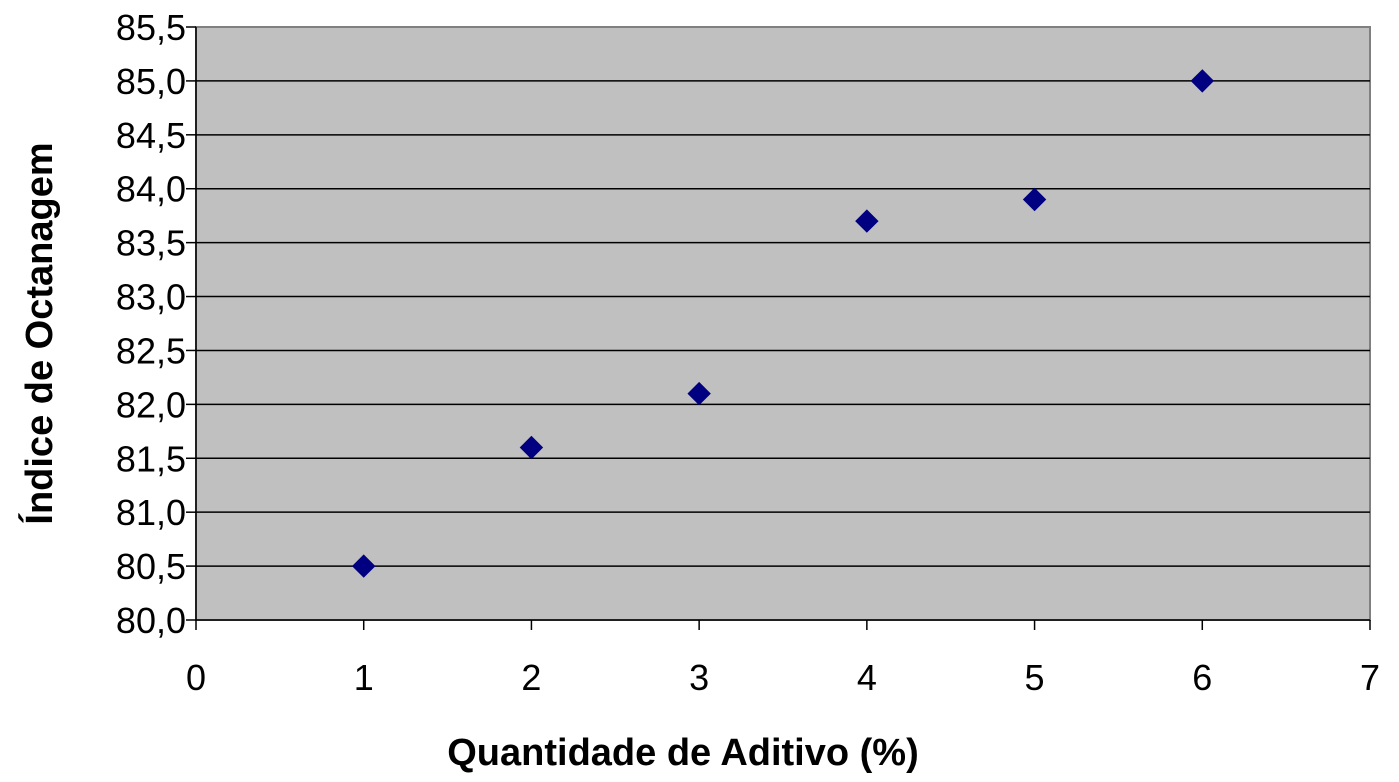 This screenshot has width=1399, height=782. I want to click on y-tick-label: 83,5, so click(151, 243).